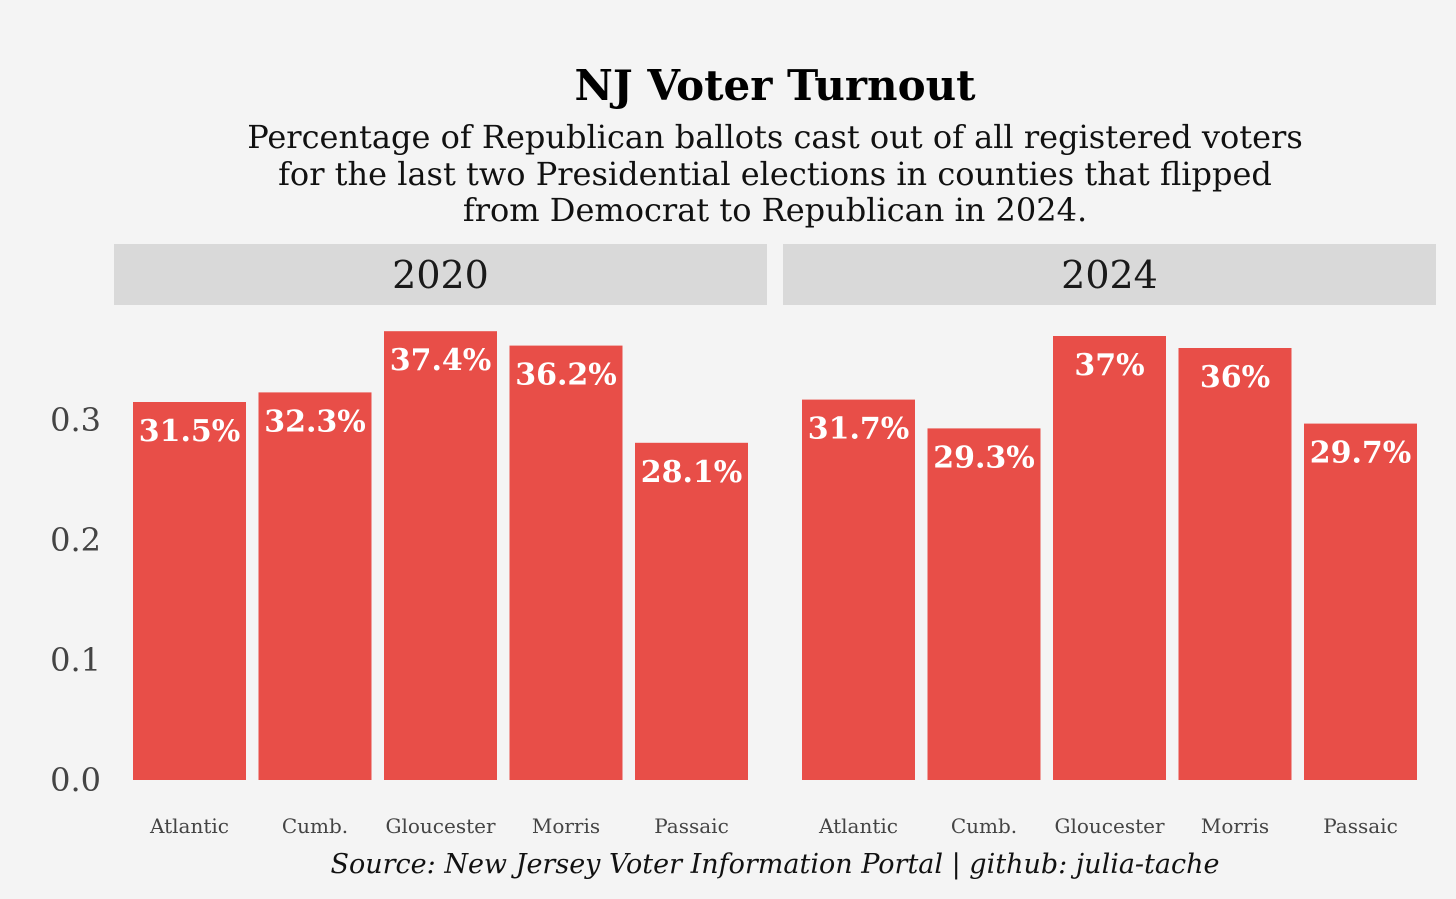 The width and height of the screenshot is (1456, 899). Describe the element at coordinates (315, 586) in the screenshot. I see `bar-2020-cumb` at that location.